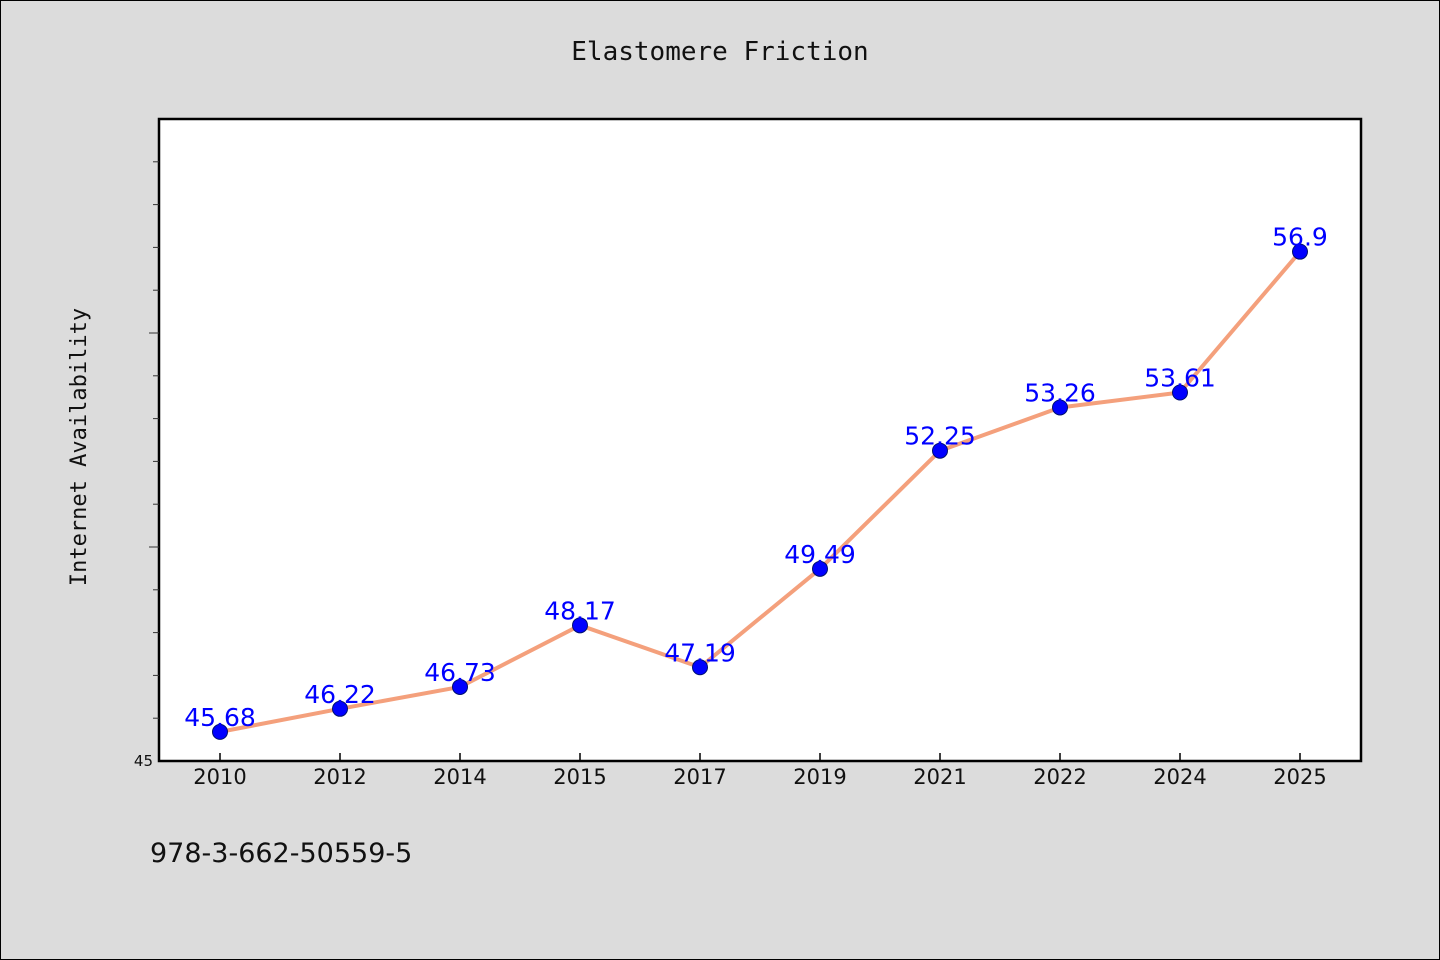 This screenshot has width=1440, height=960. What do you see at coordinates (819, 777) in the screenshot?
I see `x-tick-label: 2019` at bounding box center [819, 777].